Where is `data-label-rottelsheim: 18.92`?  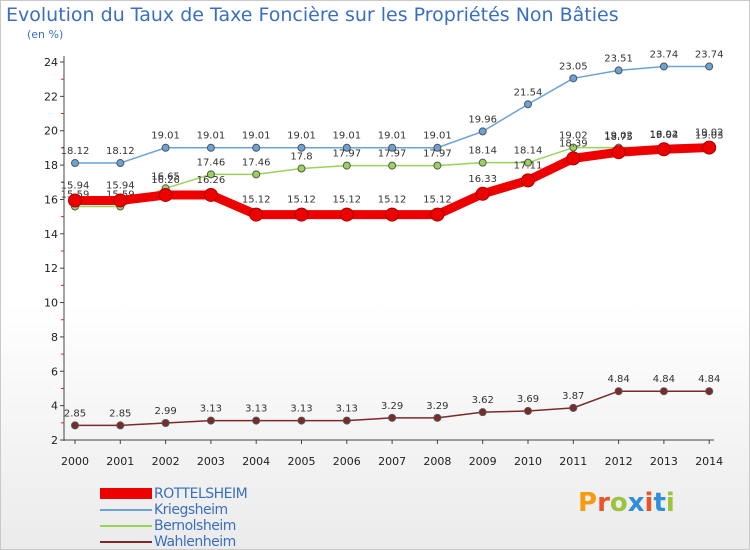 data-label-rottelsheim: 18.92 is located at coordinates (664, 134).